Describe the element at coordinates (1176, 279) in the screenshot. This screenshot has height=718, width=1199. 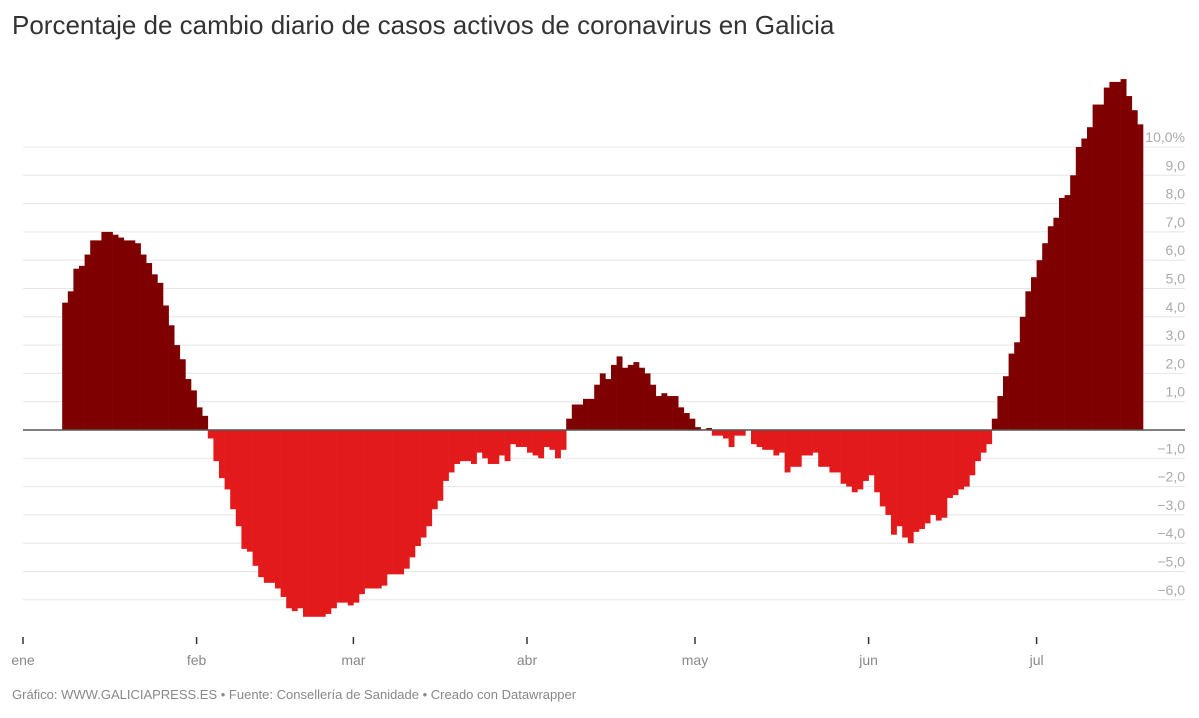
I see `y-tick-label: 5,0` at that location.